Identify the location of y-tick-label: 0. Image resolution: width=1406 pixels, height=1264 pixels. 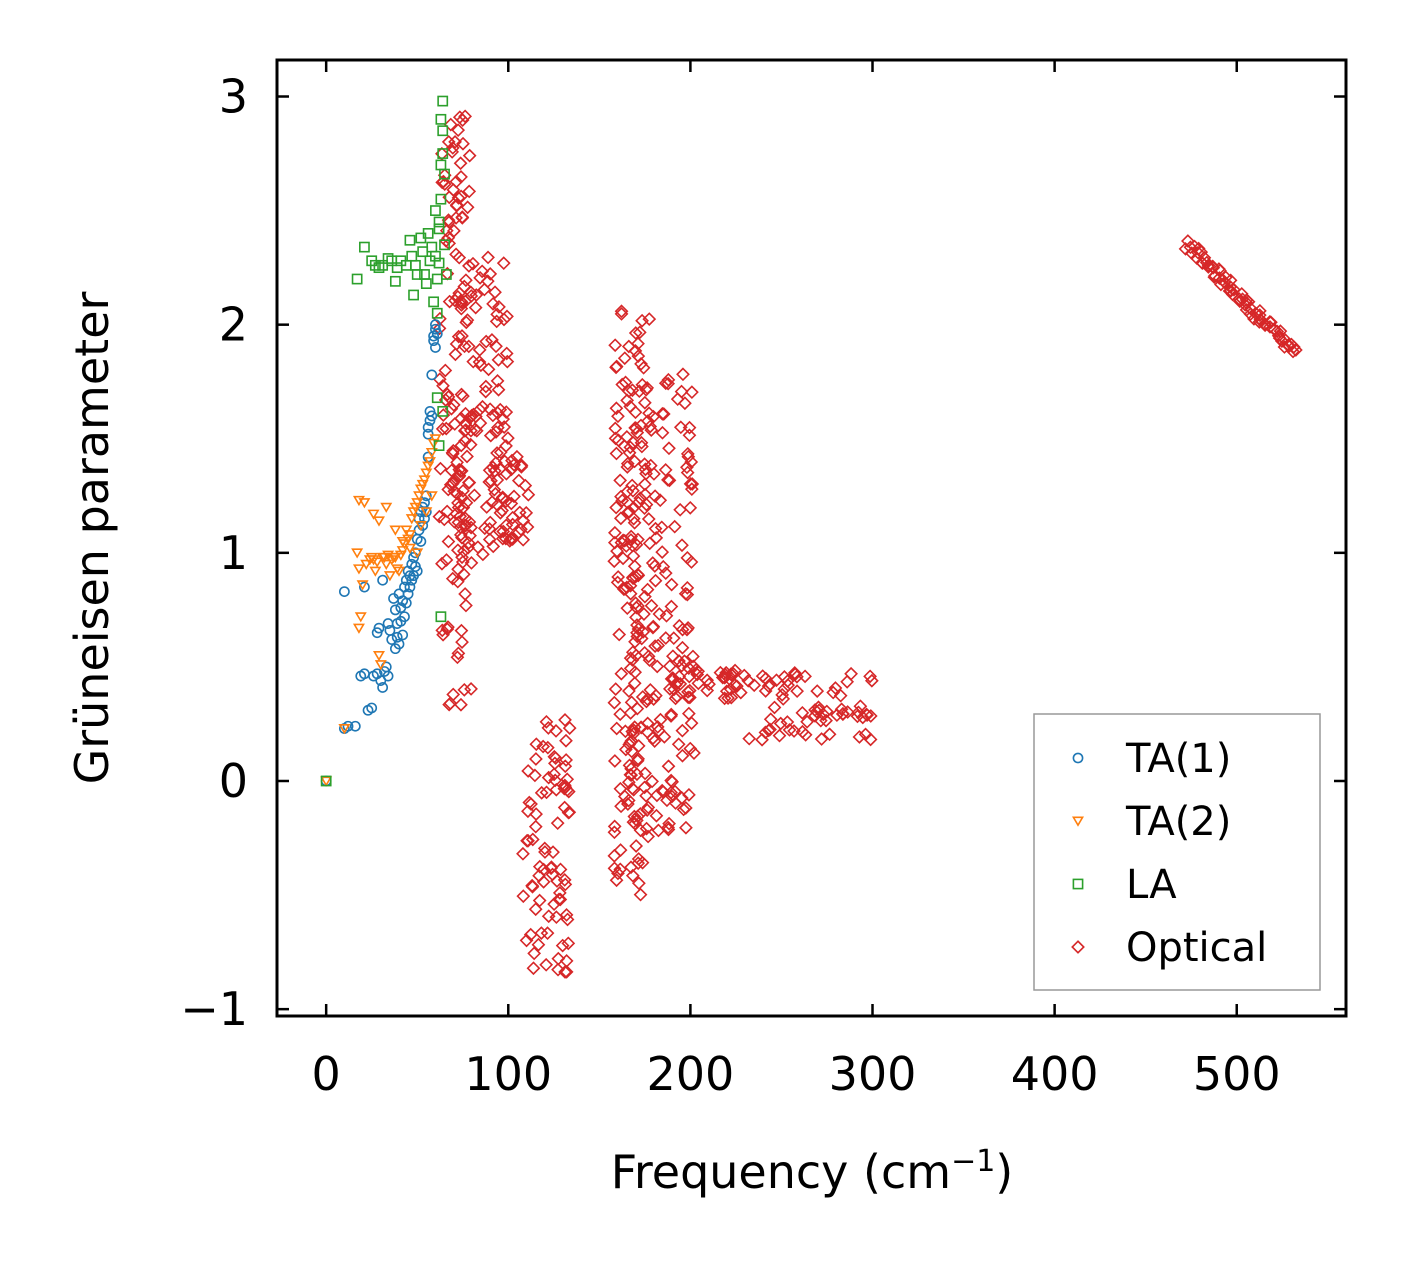
(233, 781).